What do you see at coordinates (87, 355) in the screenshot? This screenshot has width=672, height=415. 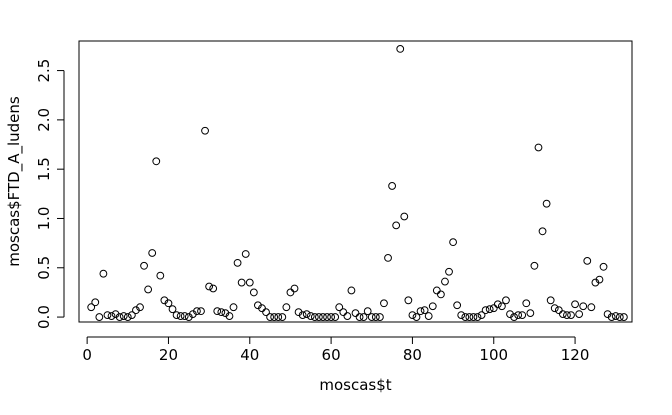 I see `x-tick-label: 0` at bounding box center [87, 355].